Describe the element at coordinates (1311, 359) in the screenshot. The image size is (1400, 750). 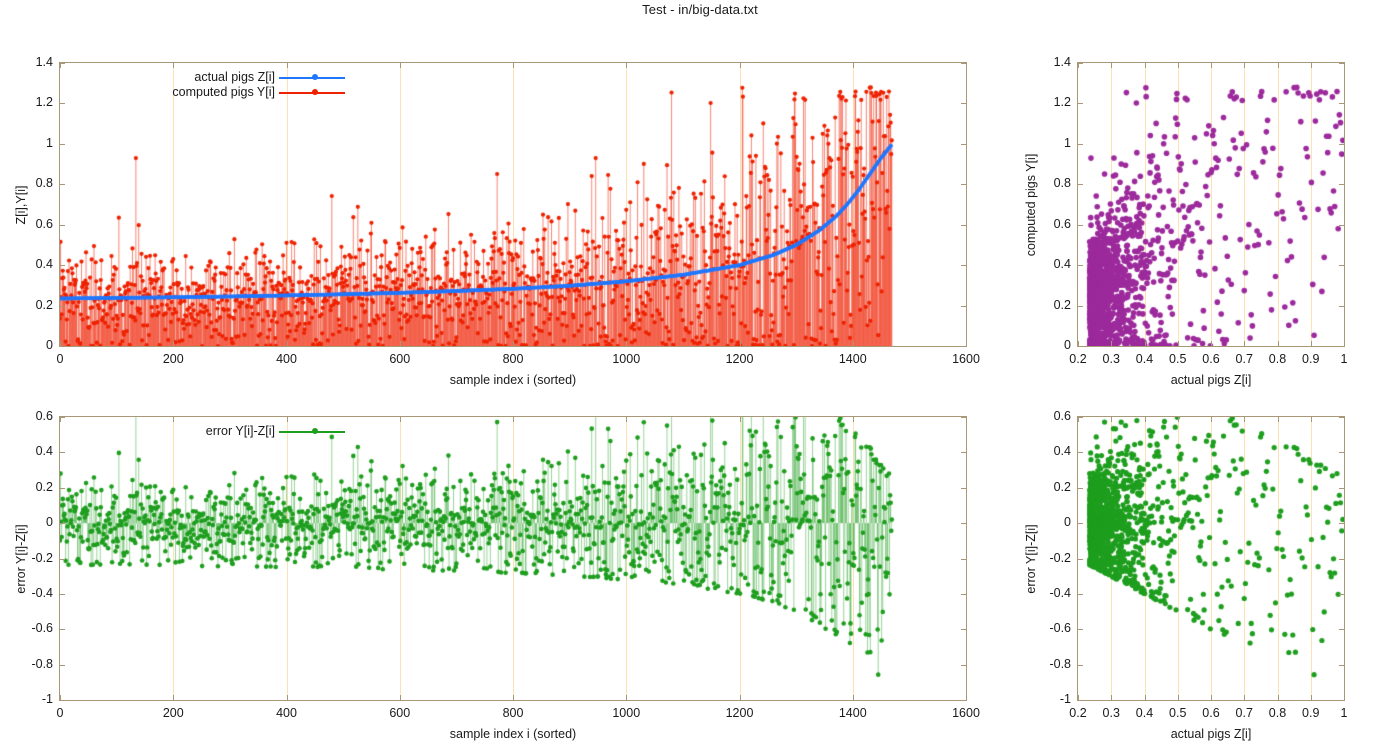
I see `x-tick-label: 0.9` at that location.